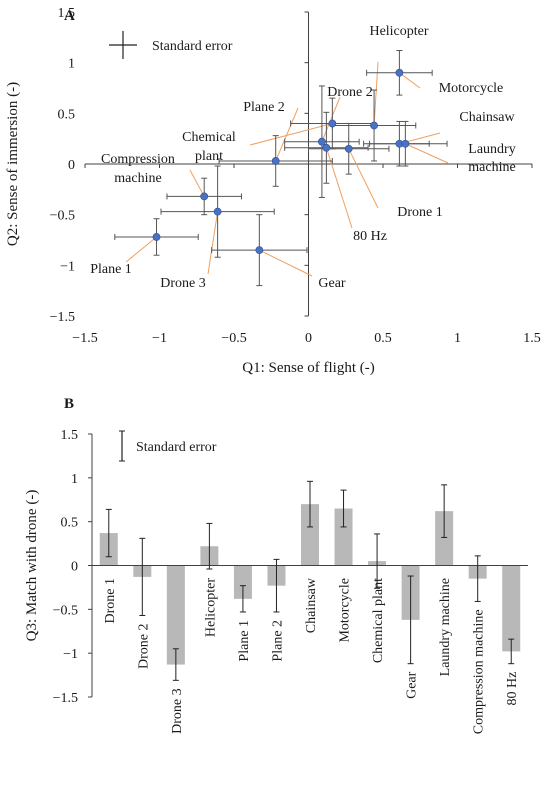 This screenshot has height=785, width=550. Describe the element at coordinates (210, 607) in the screenshot. I see `category-label: Helicopter` at that location.